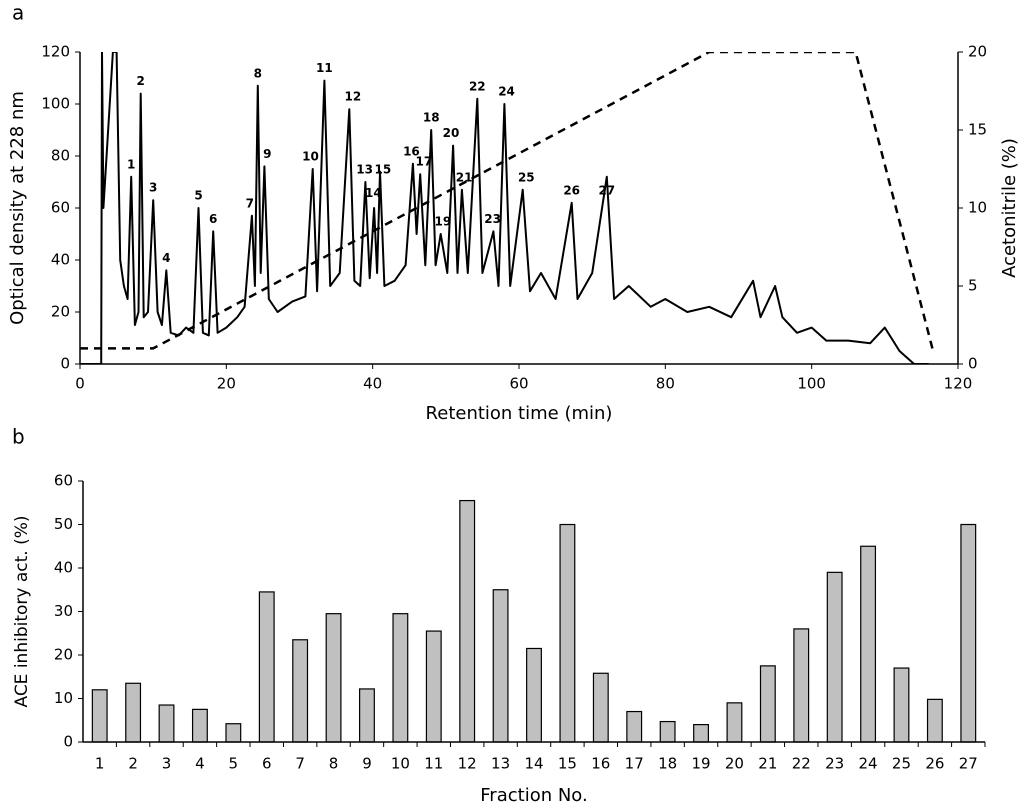 Image resolution: width=1024 pixels, height=811 pixels. I want to click on x-tick-label: 22, so click(801, 764).